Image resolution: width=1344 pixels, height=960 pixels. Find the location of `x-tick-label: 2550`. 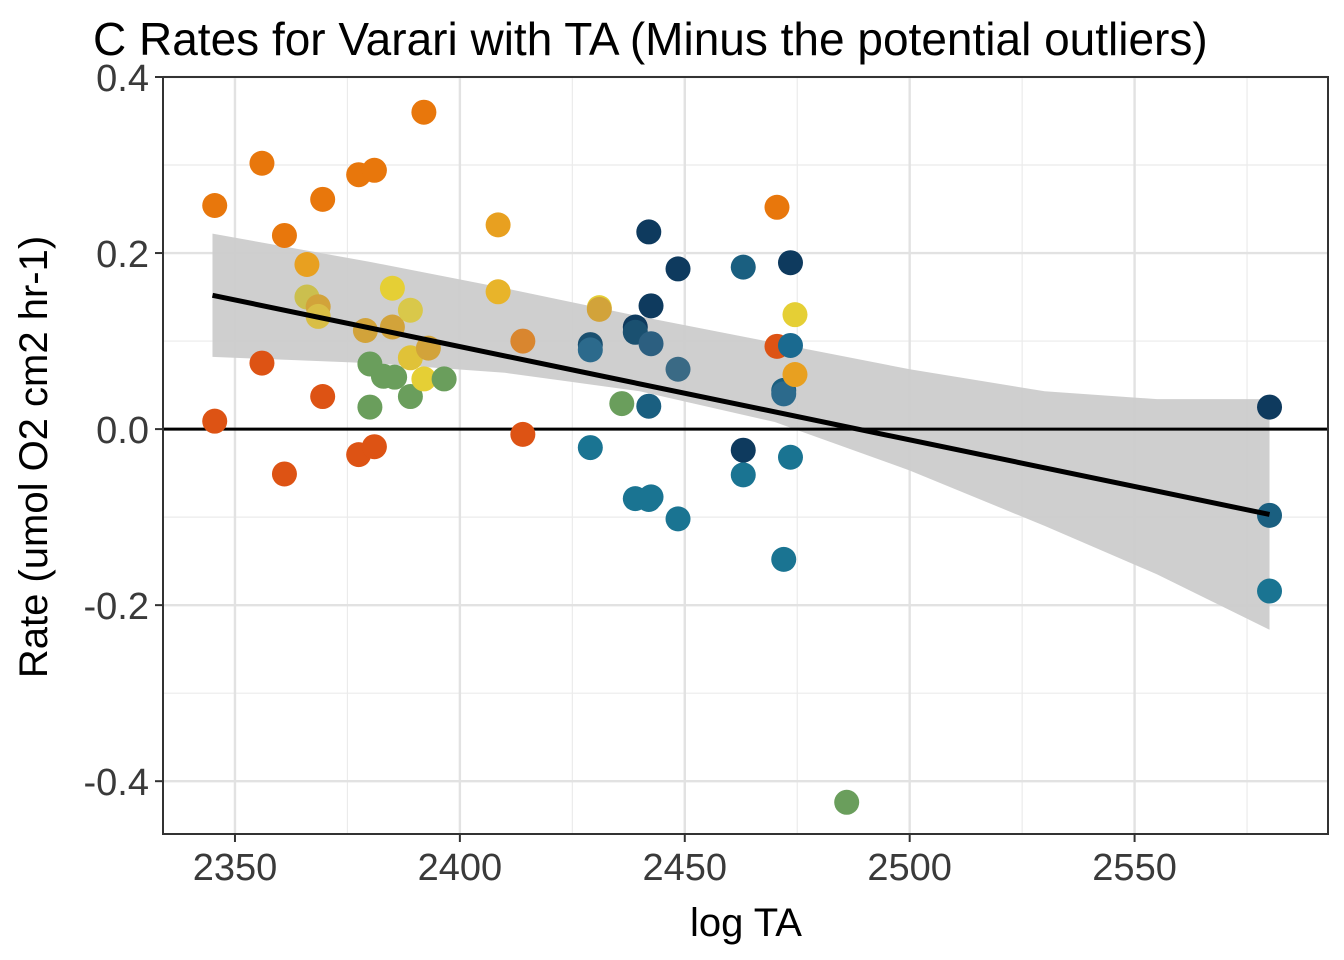

x-tick-label: 2550 is located at coordinates (1134, 868).